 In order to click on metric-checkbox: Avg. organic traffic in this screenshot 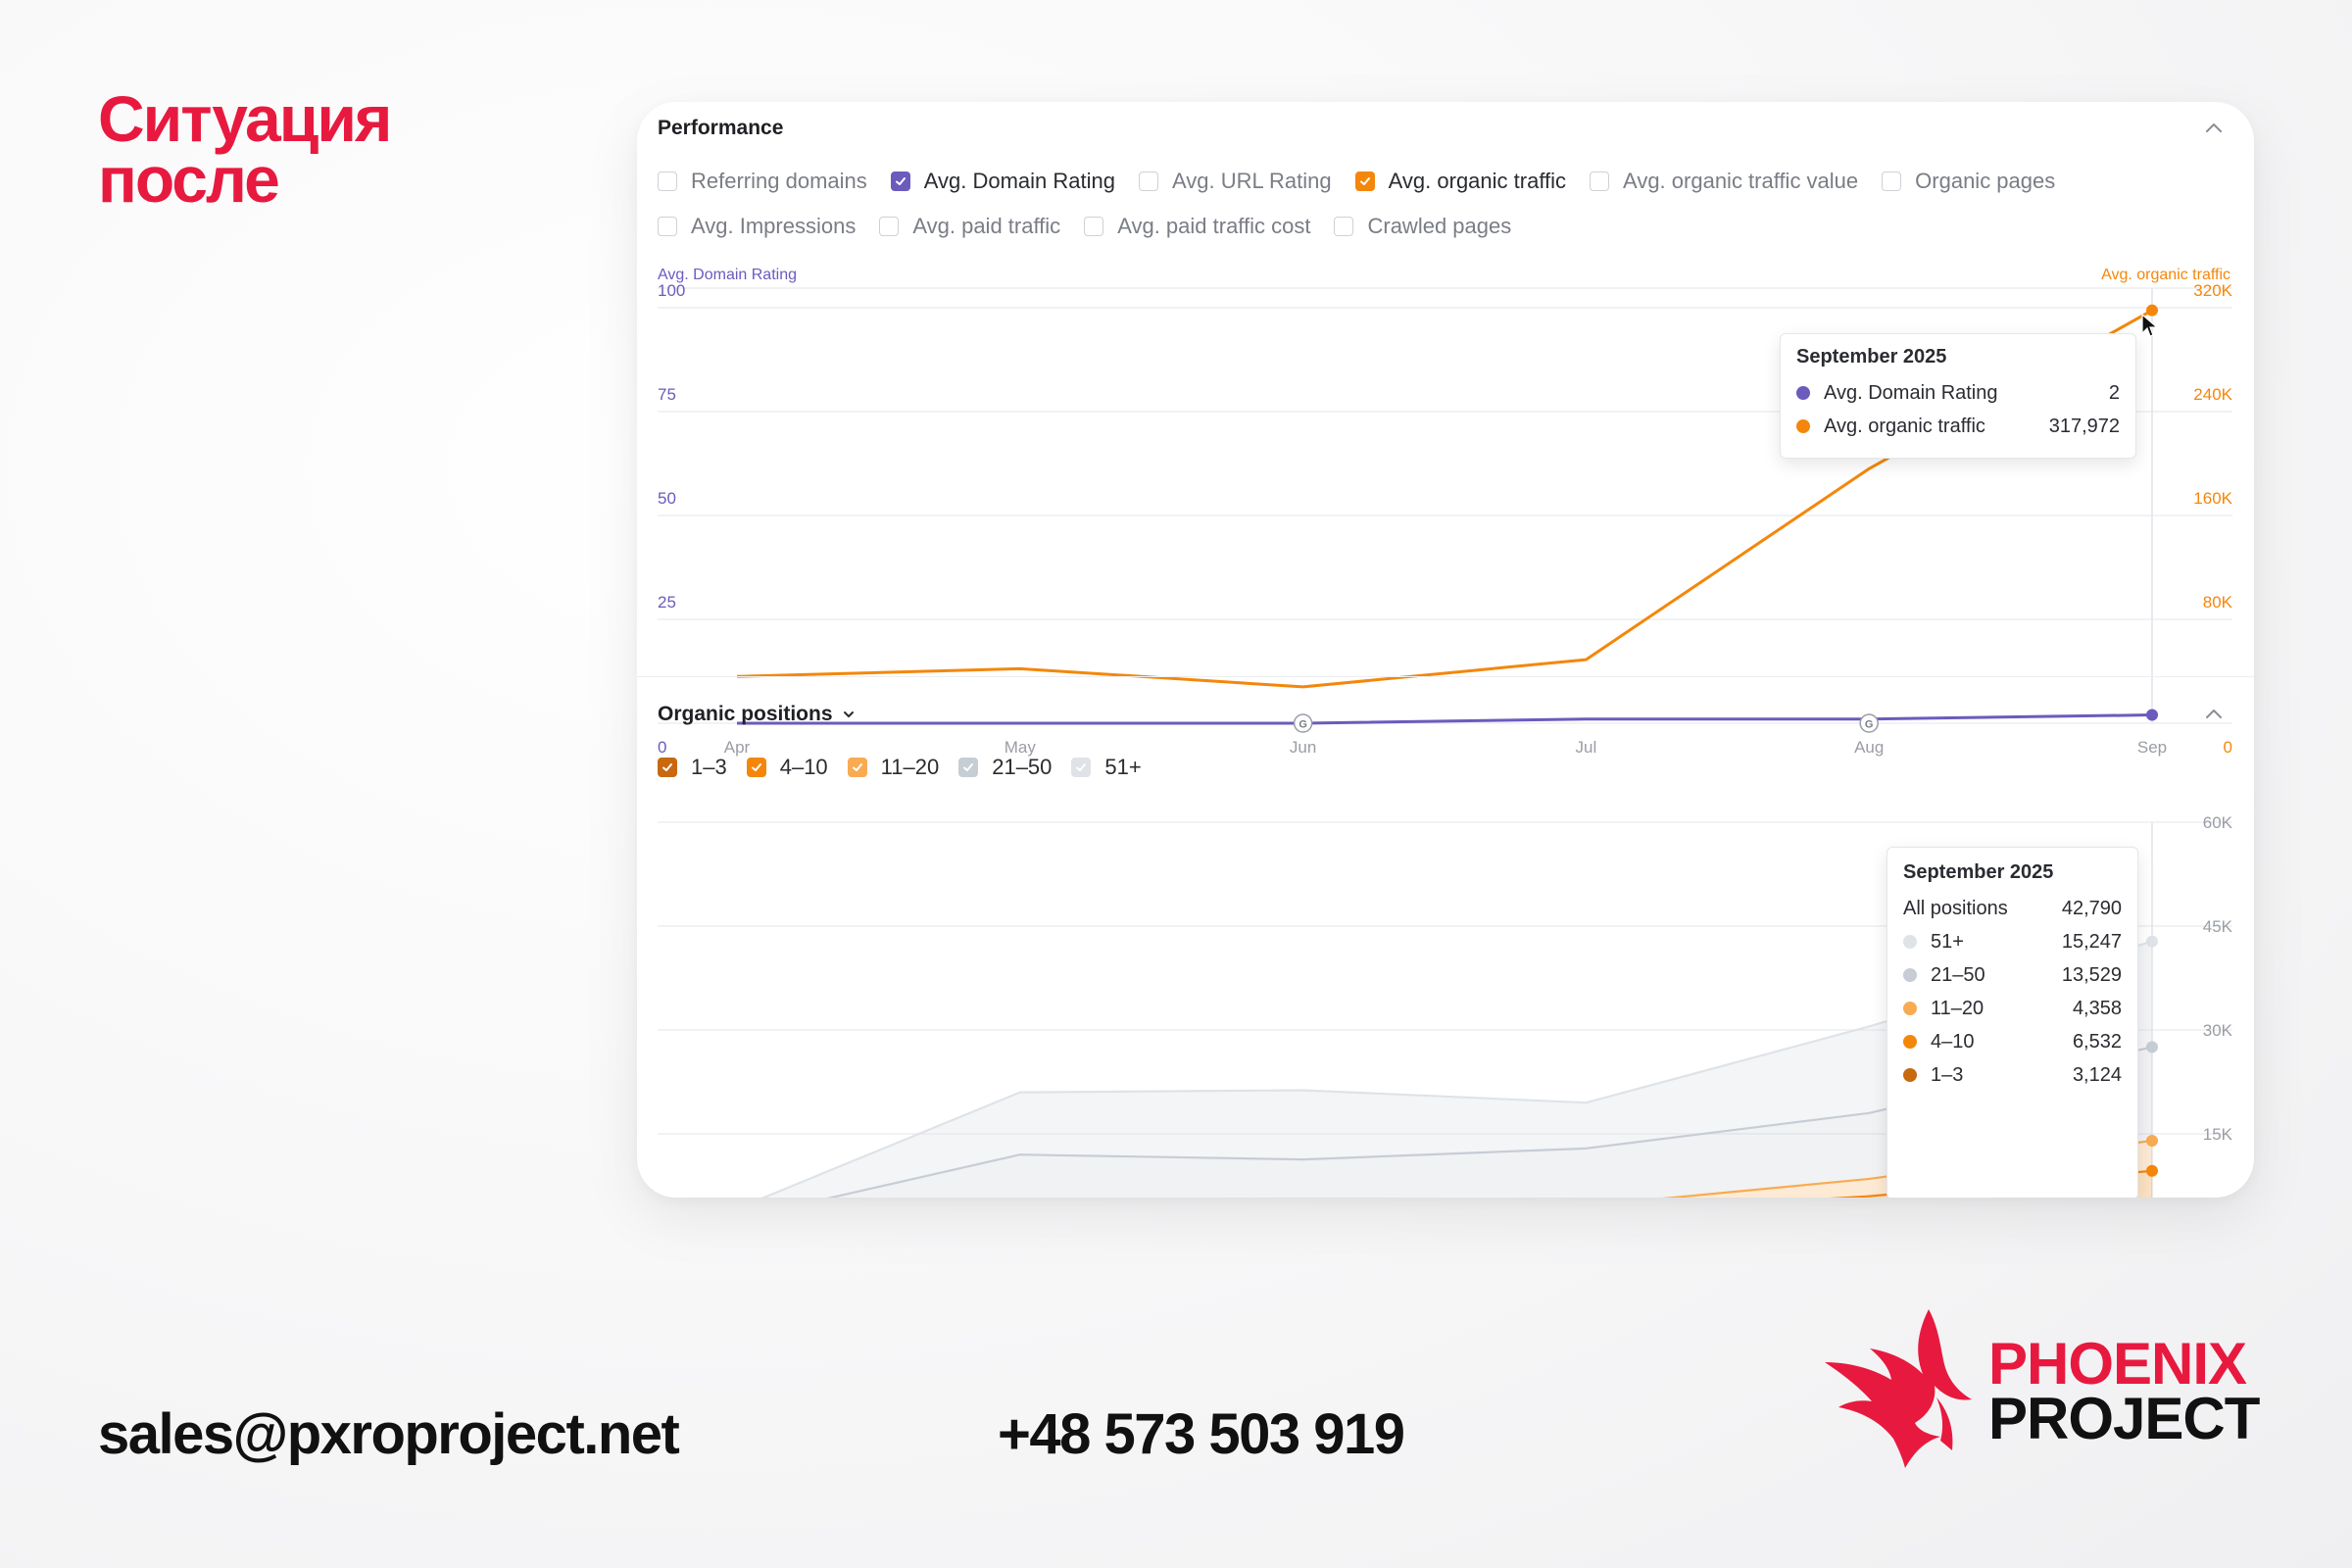, I will do `click(1460, 181)`.